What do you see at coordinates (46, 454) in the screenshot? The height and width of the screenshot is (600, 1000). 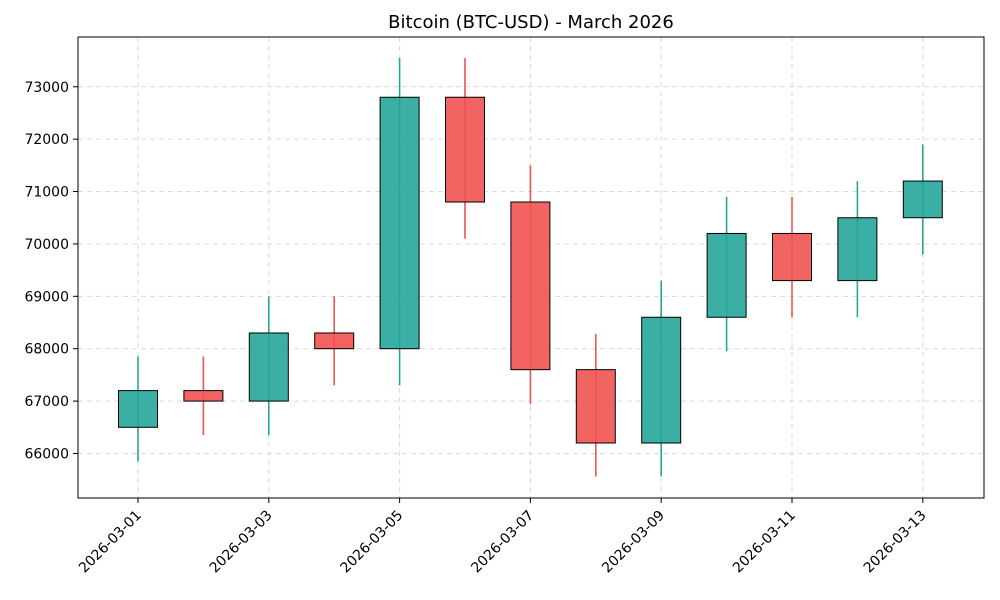 I see `y-tick-label: 66000` at bounding box center [46, 454].